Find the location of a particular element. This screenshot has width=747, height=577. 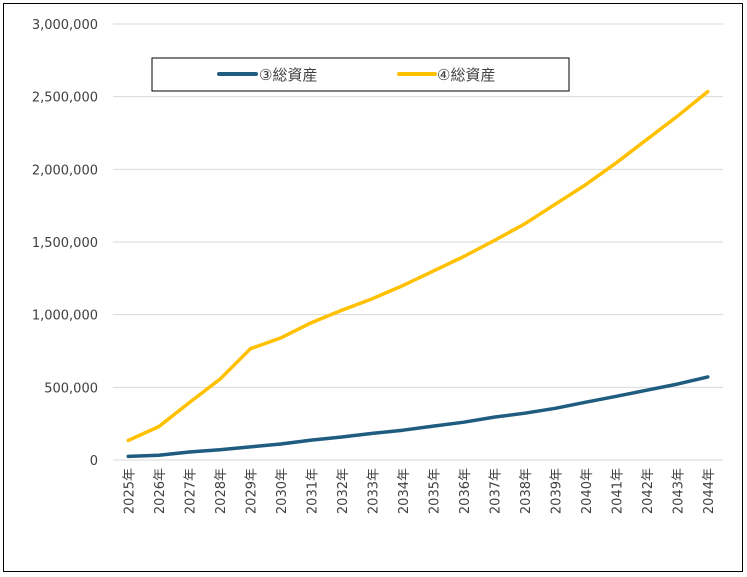

x-tick-label: 2030年 is located at coordinates (282, 491).